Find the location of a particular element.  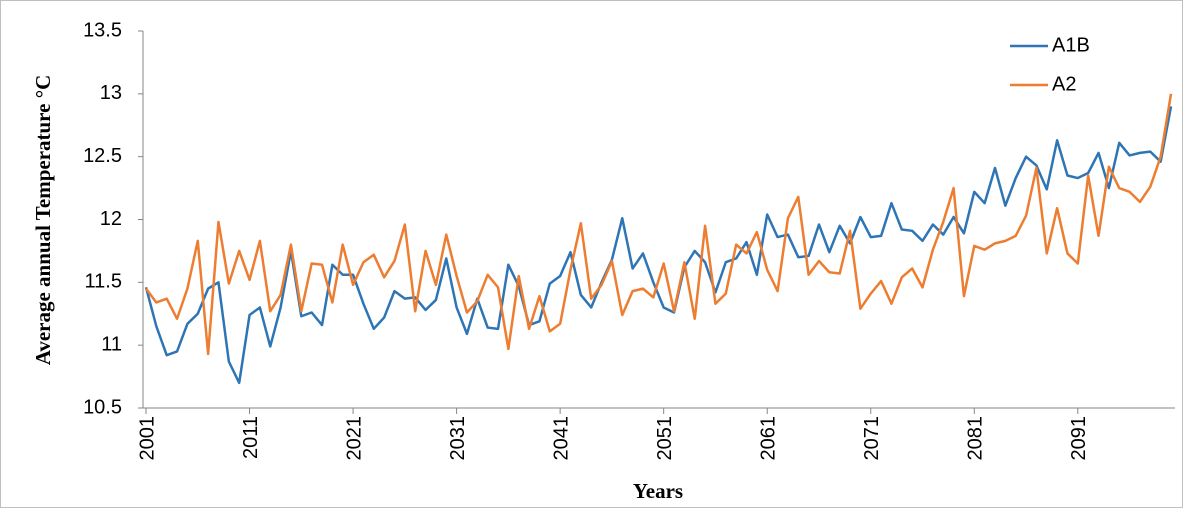

x-tick-label: 2031 is located at coordinates (458, 438).